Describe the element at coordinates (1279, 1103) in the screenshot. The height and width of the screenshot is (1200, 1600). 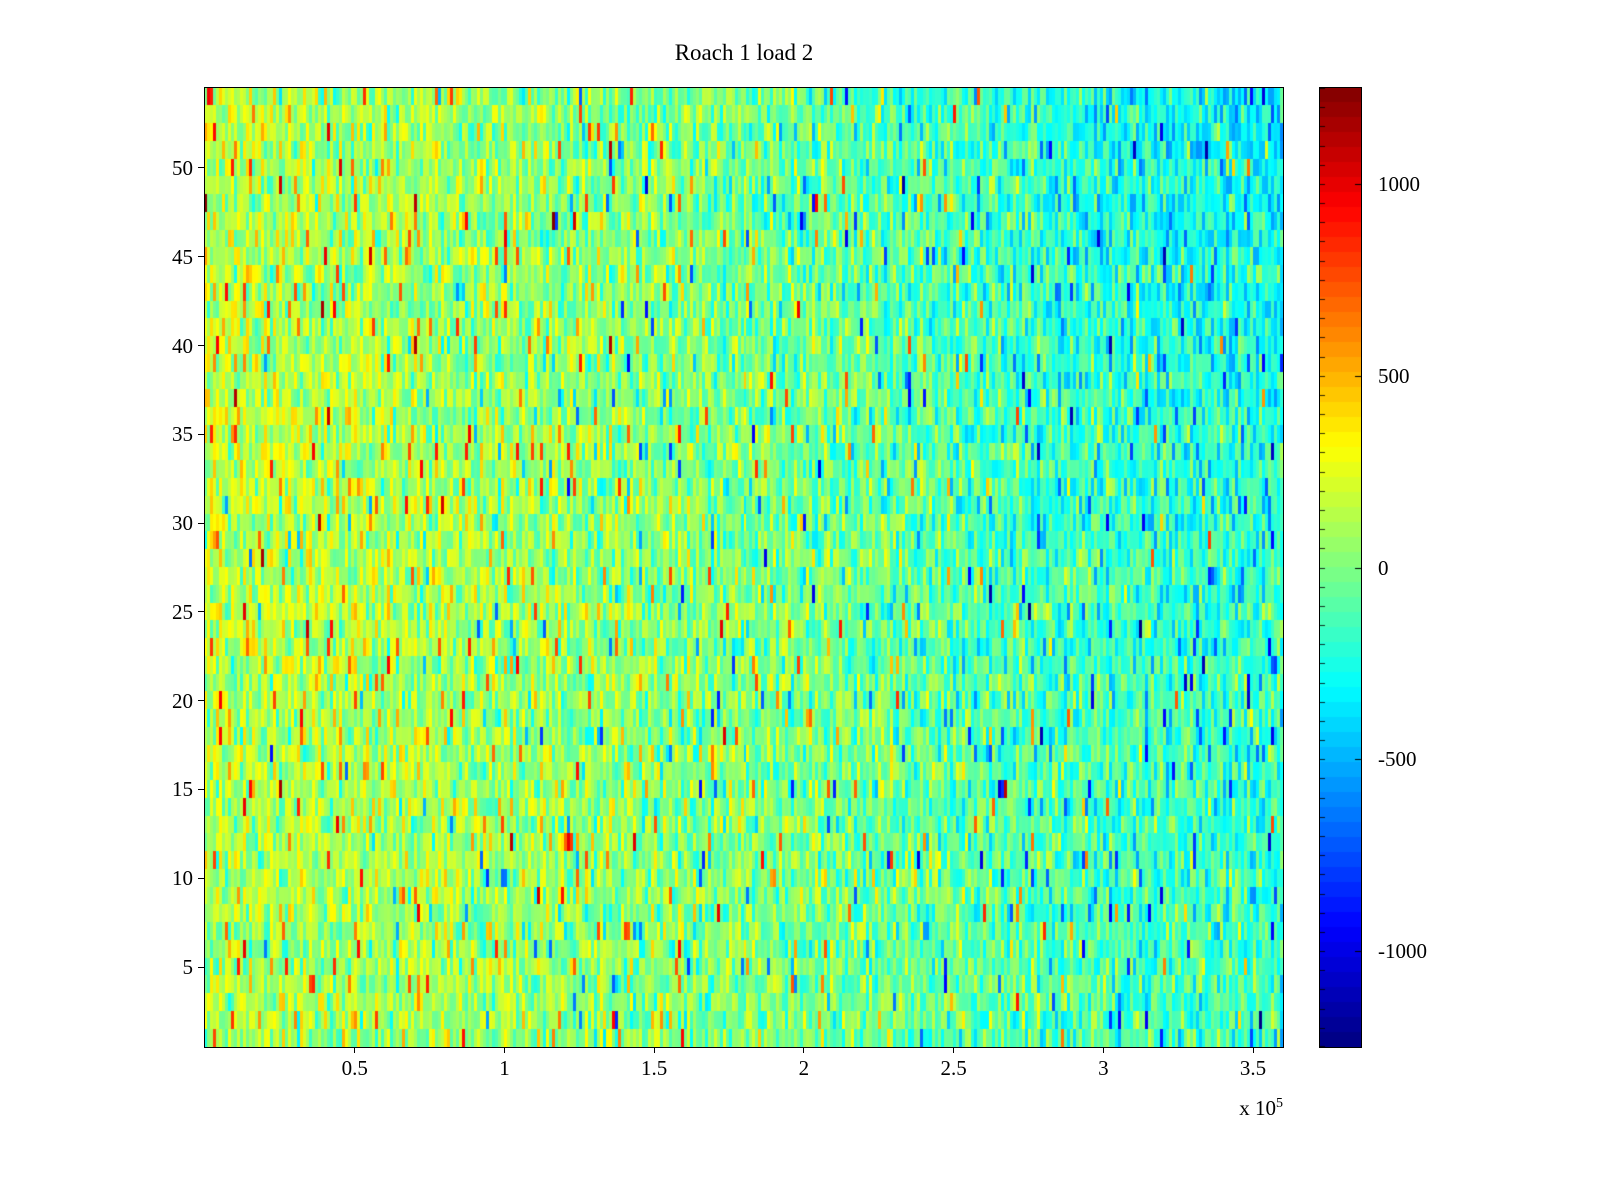
I see `x-scale-exponent: 5` at that location.